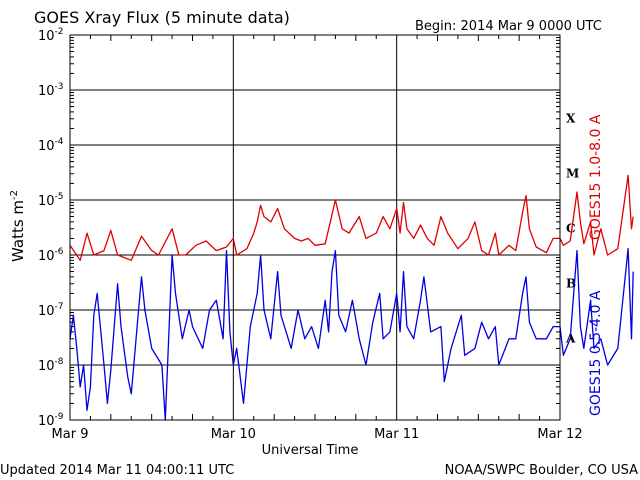 This screenshot has width=640, height=480. Describe the element at coordinates (572, 174) in the screenshot. I see `flare-class-label: M` at that location.